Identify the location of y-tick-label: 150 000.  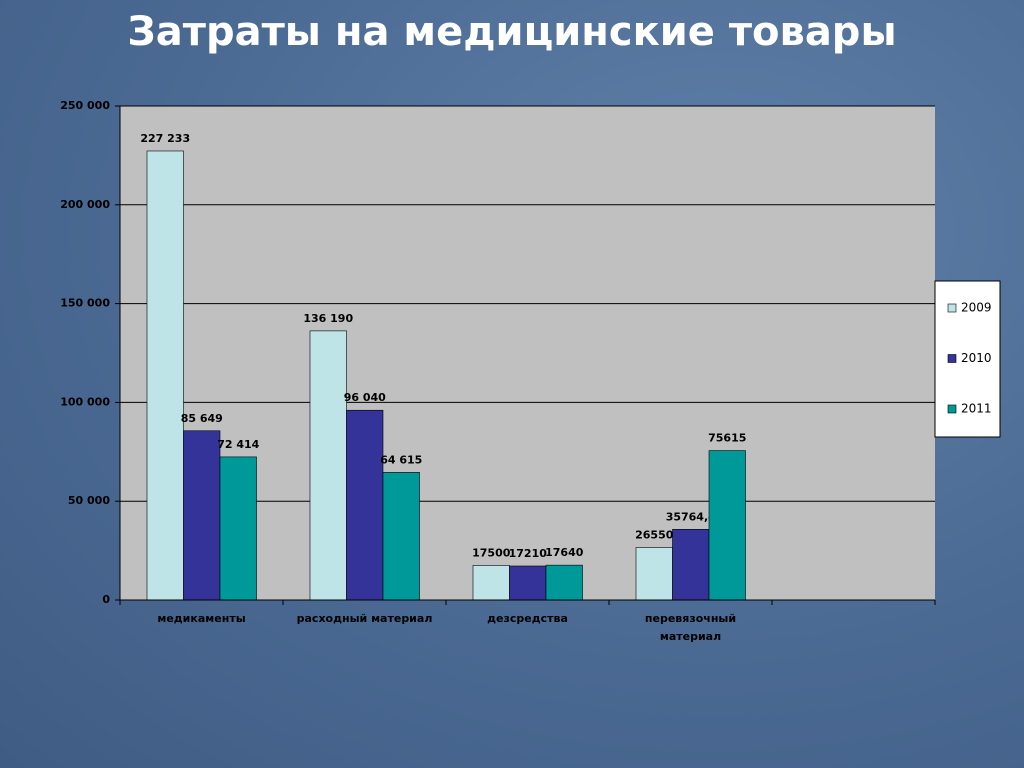
(85, 303).